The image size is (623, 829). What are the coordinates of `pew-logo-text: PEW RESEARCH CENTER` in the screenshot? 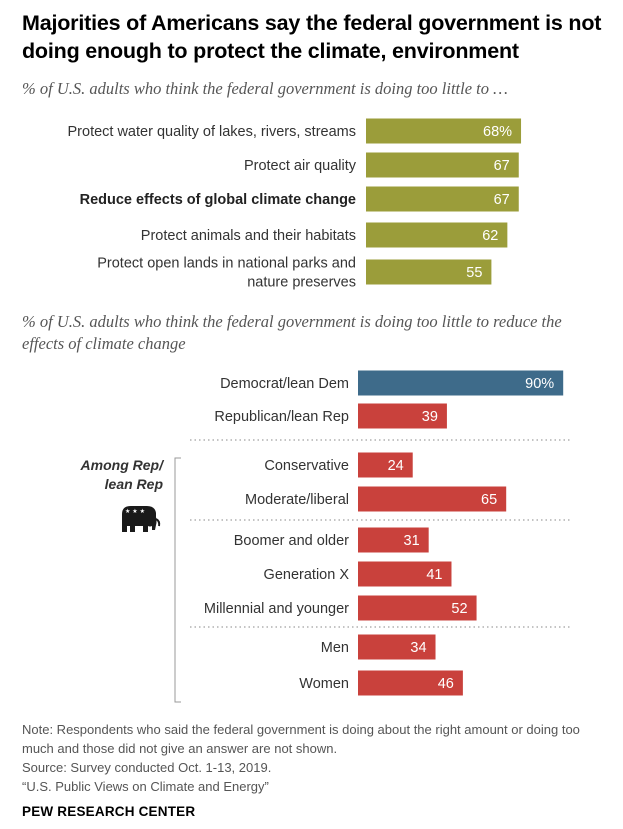 It's located at (109, 811).